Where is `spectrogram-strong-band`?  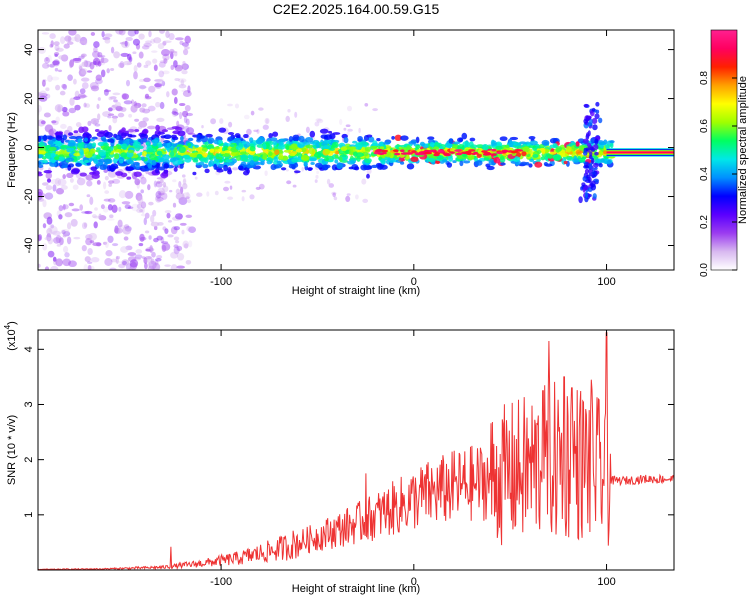
spectrogram-strong-band is located at coordinates (640, 152).